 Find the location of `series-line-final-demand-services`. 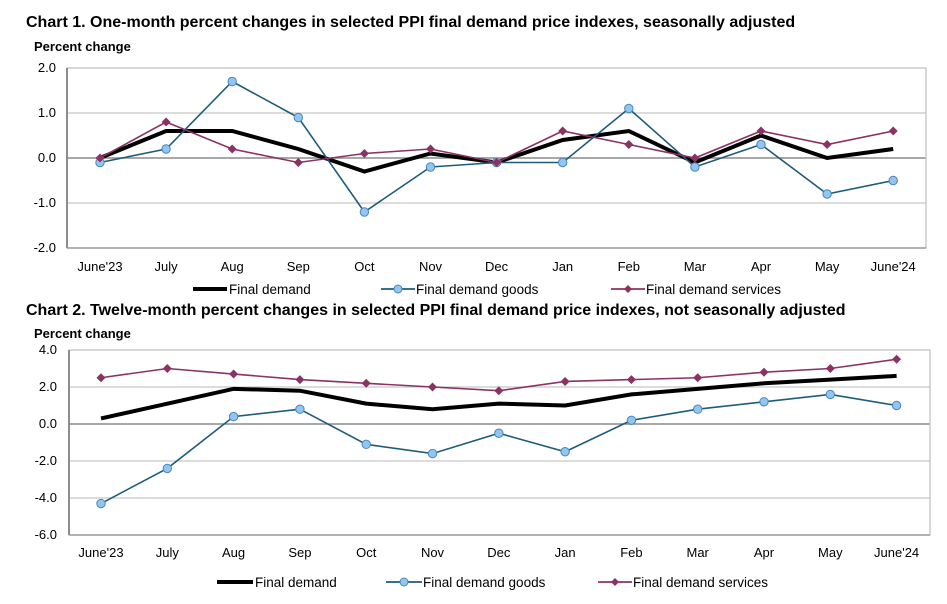

series-line-final-demand-services is located at coordinates (498, 375).